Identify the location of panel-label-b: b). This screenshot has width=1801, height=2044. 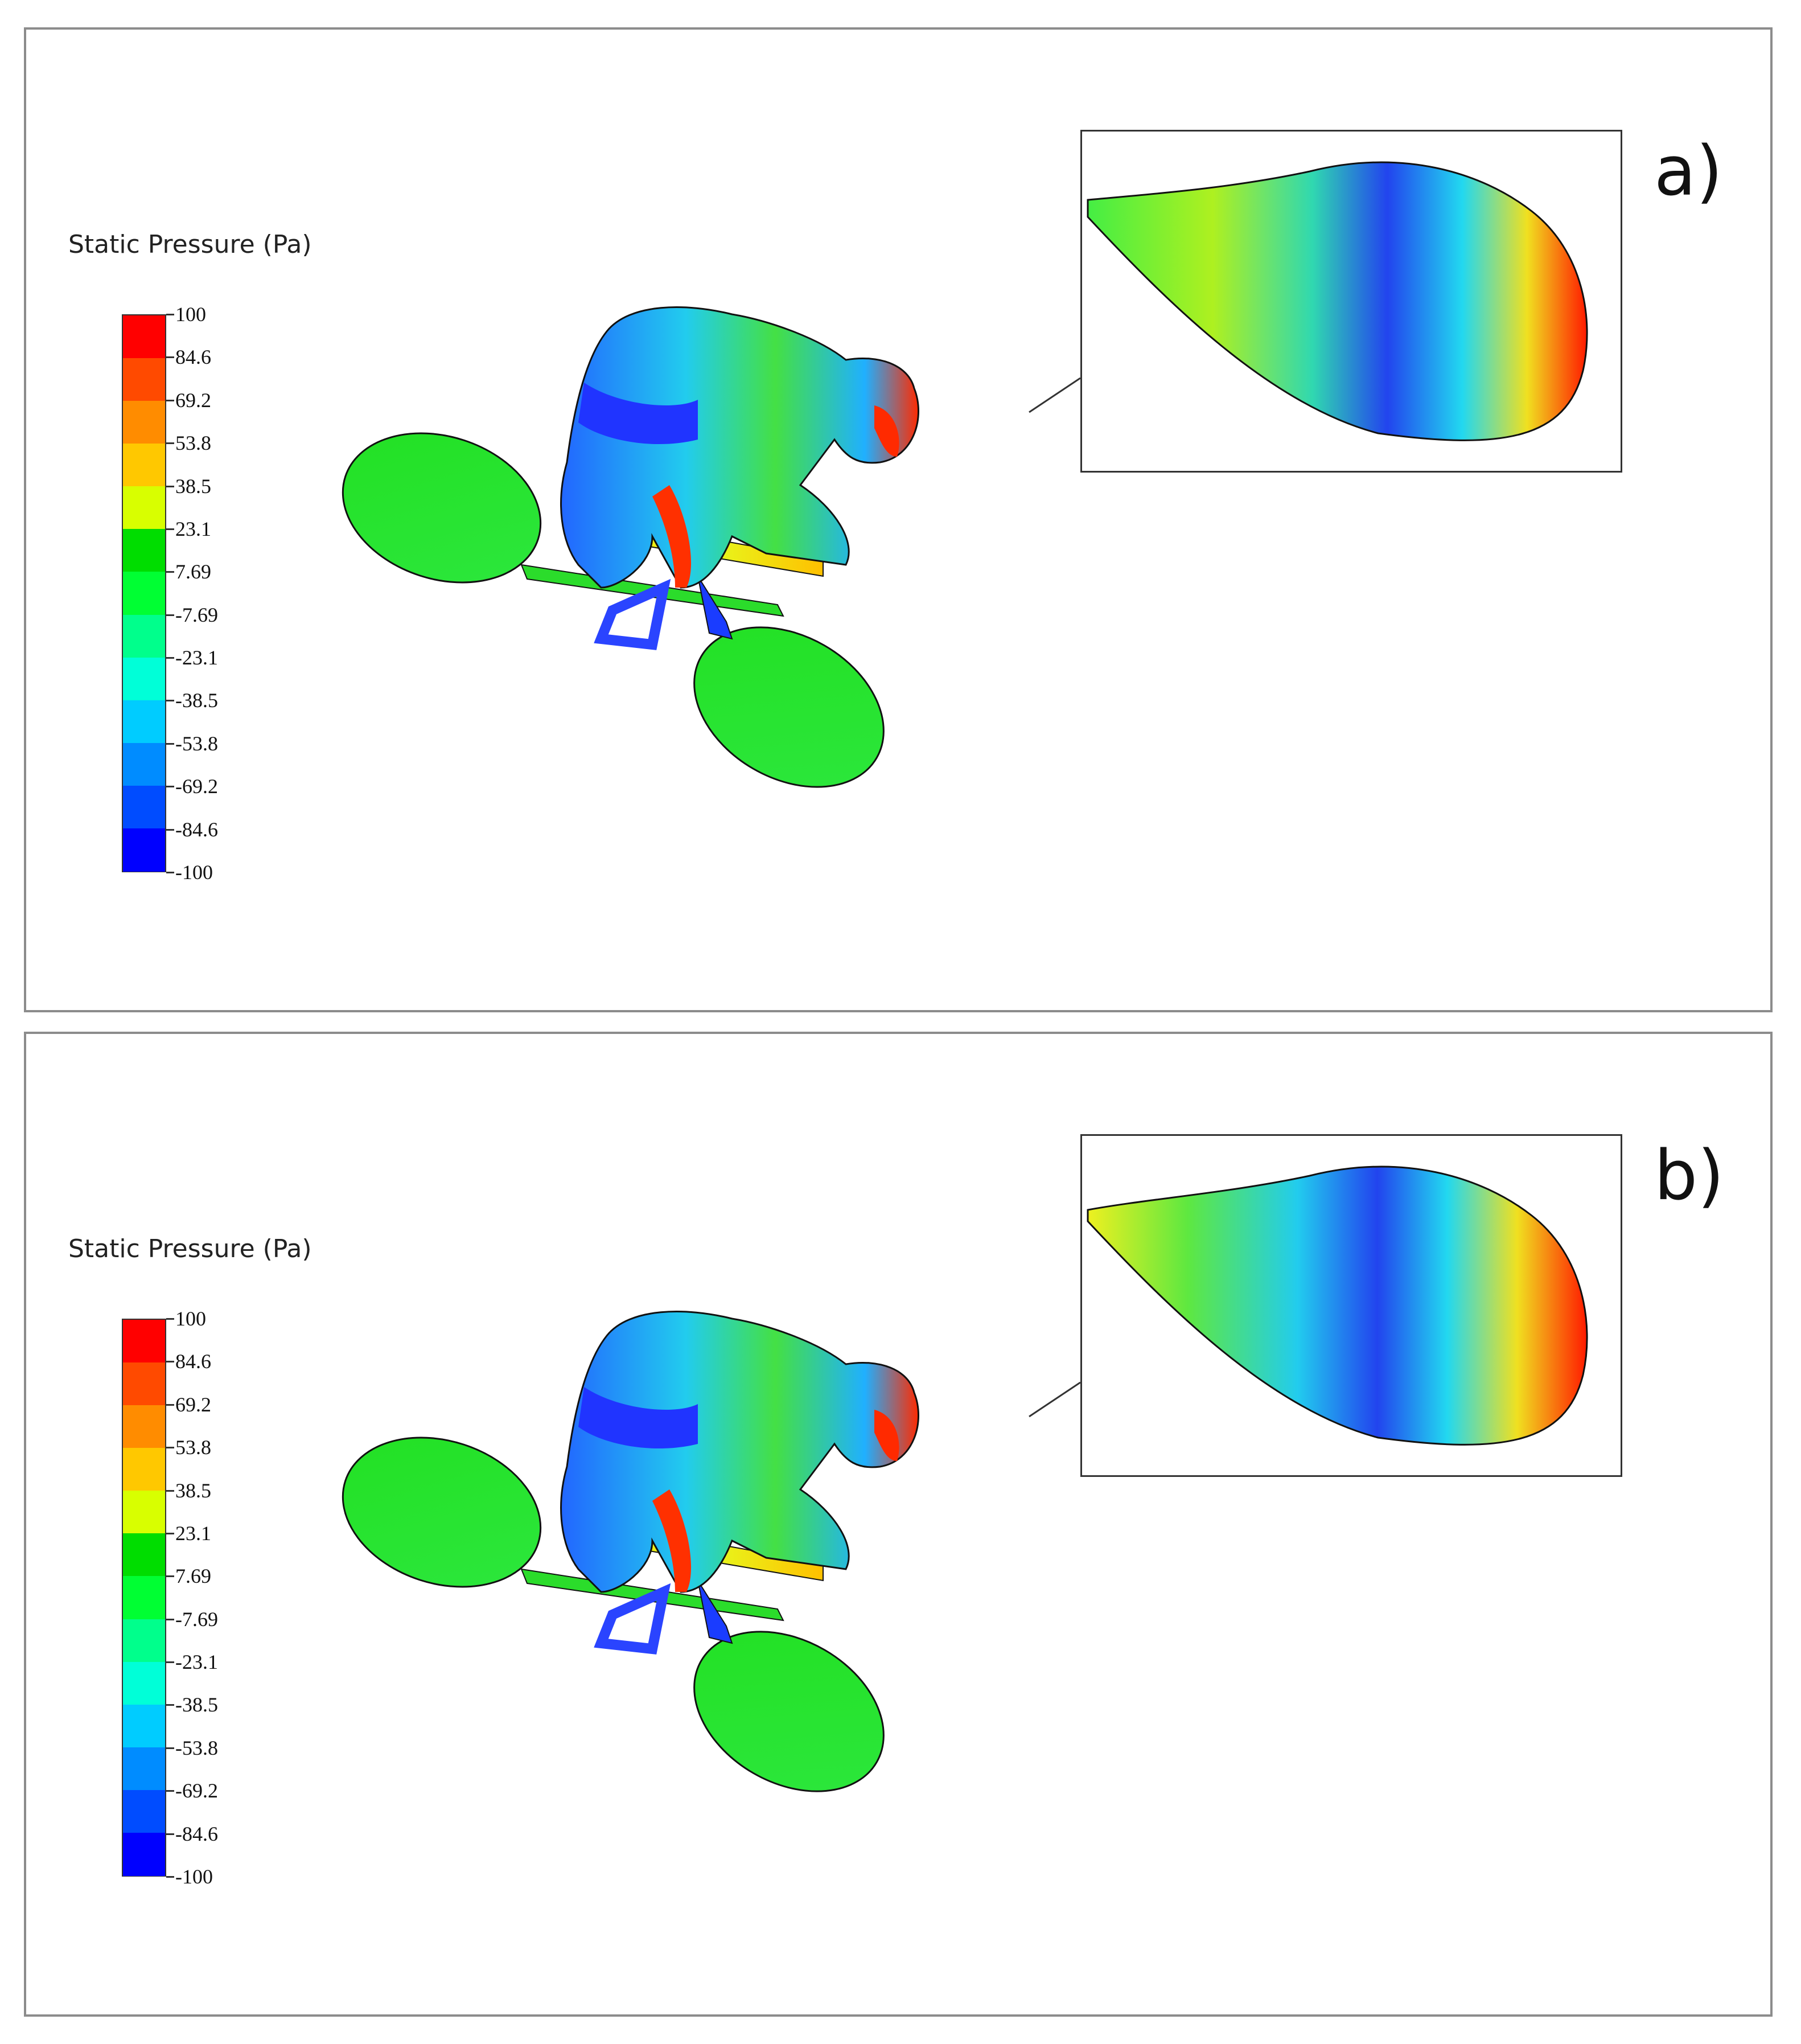
(1689, 1176).